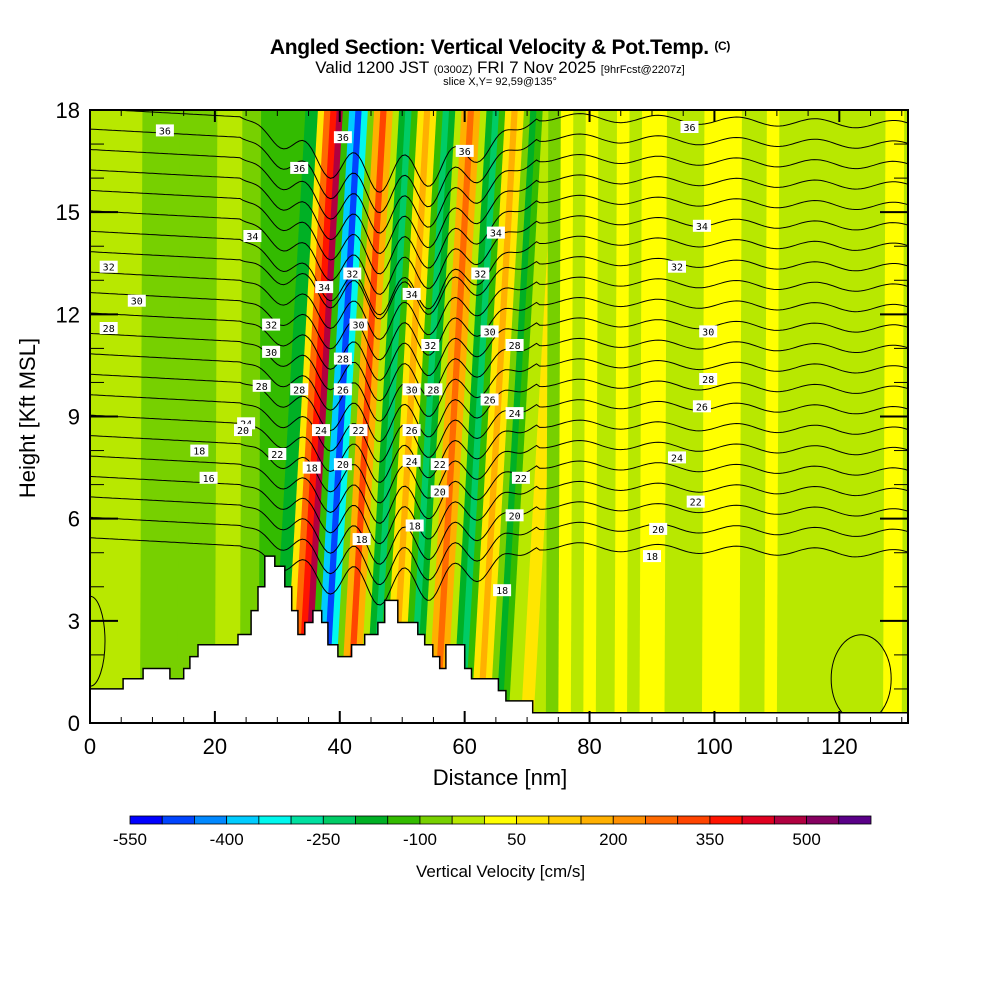 This screenshot has width=1000, height=1000. Describe the element at coordinates (362, 540) in the screenshot. I see `contour-label-text: 18` at that location.